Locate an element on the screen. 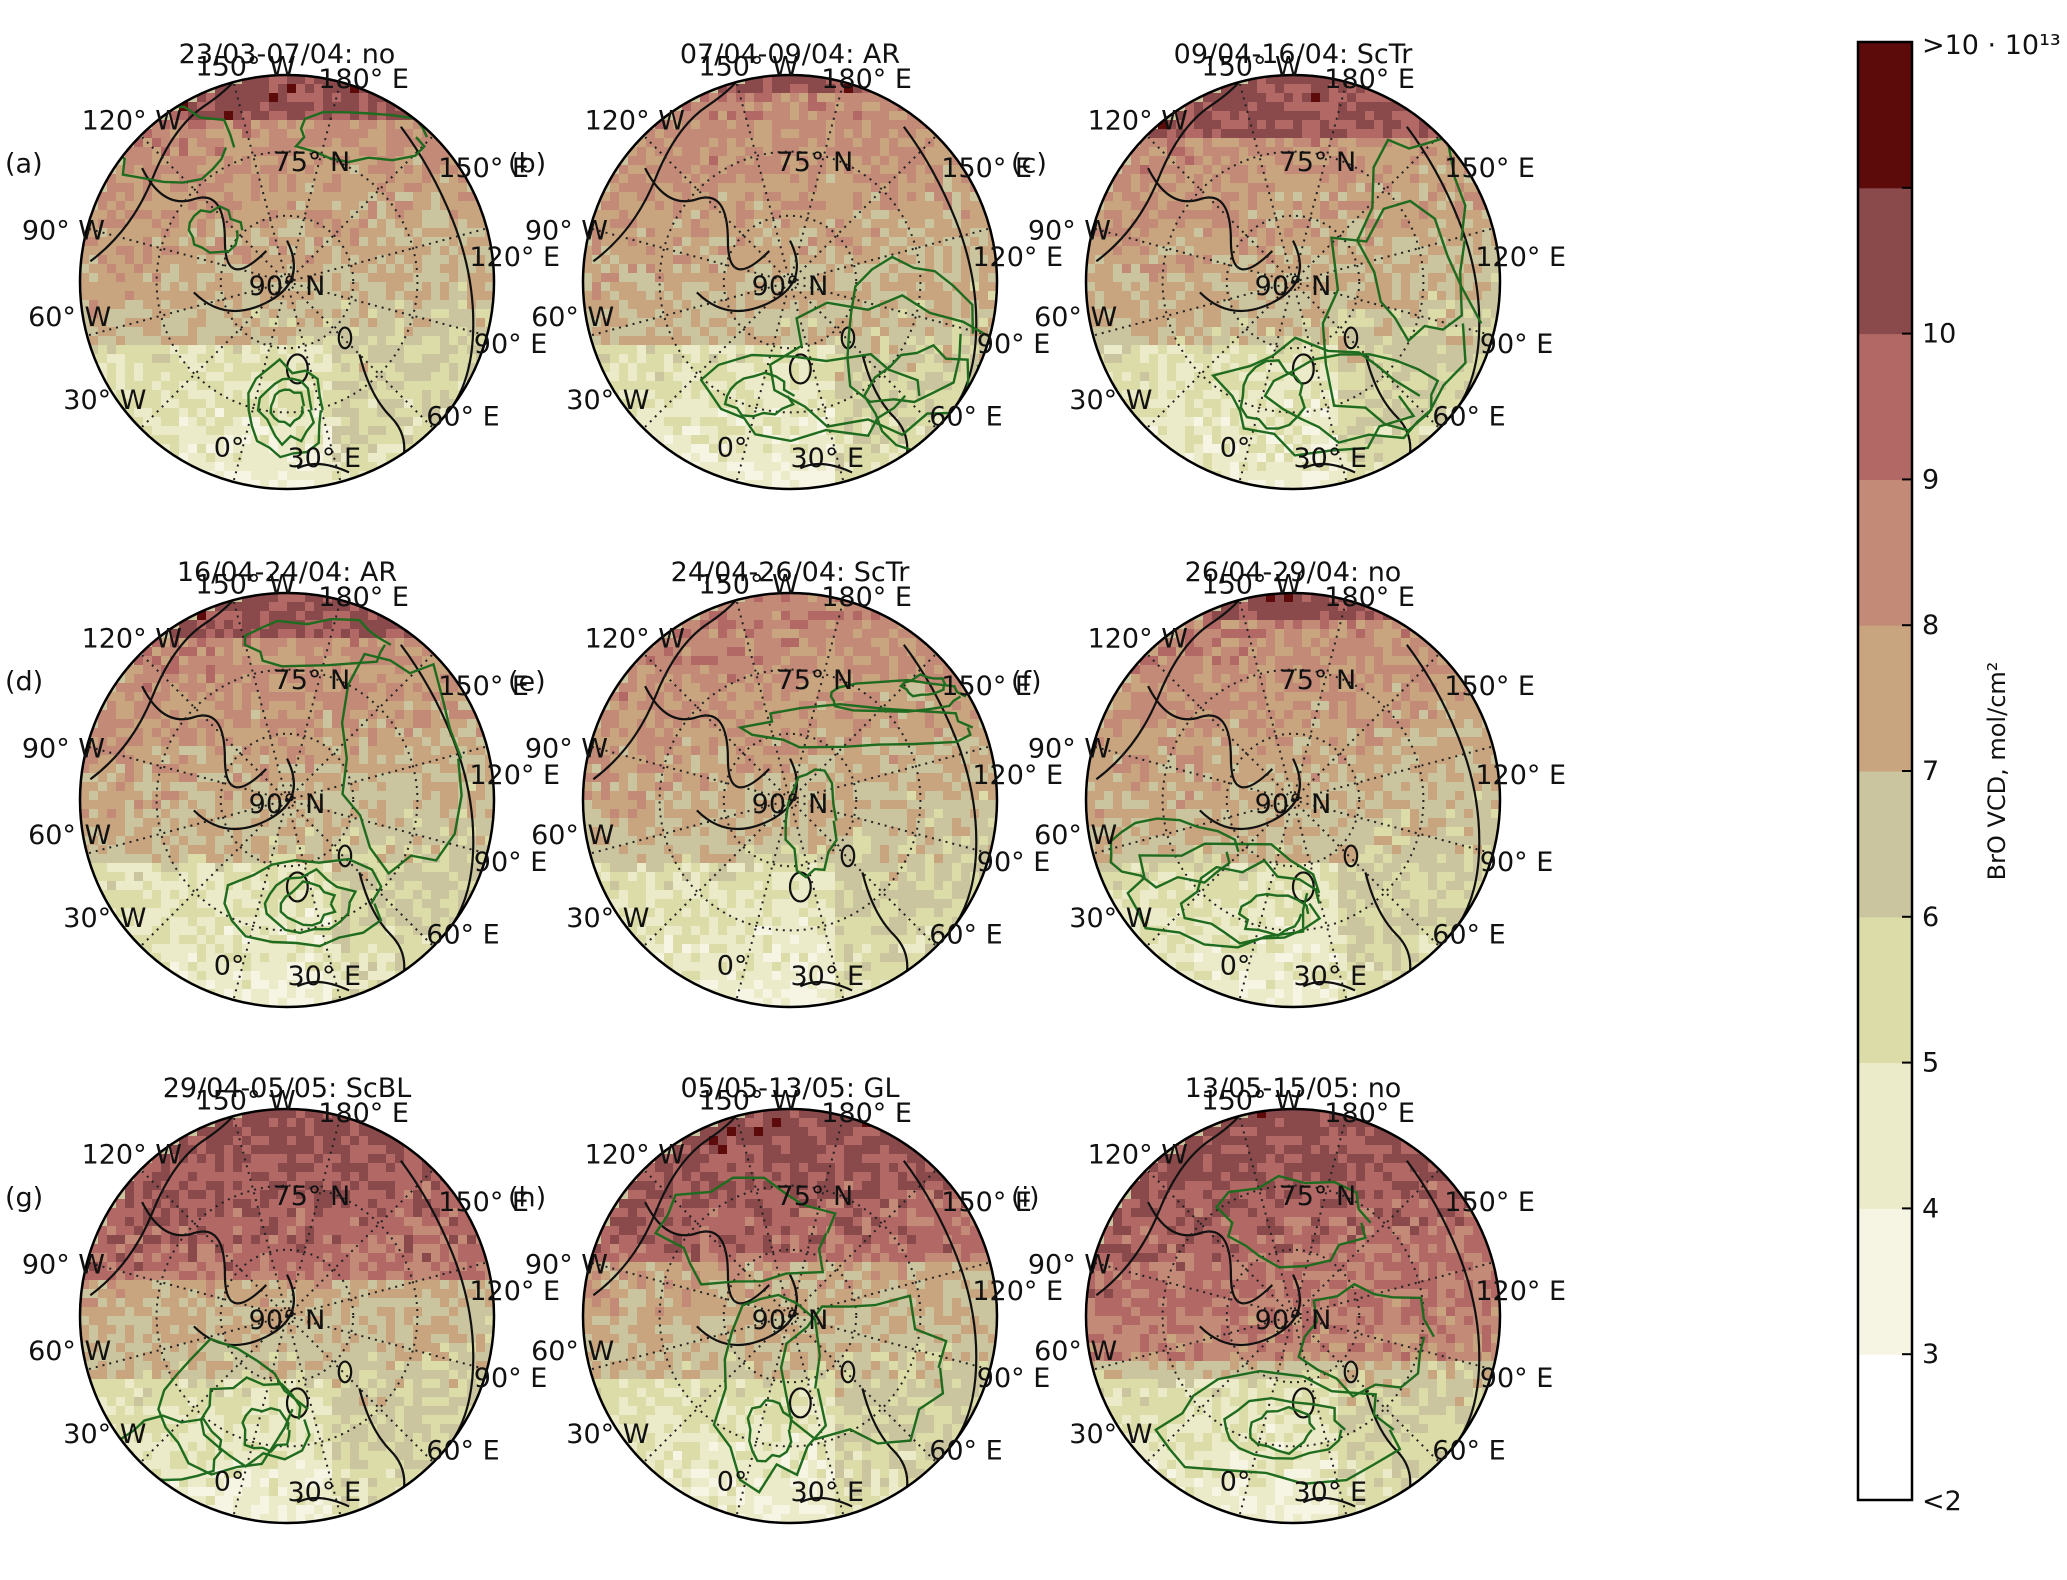 The width and height of the screenshot is (2067, 1580). colorbar-tick-label: 6 is located at coordinates (1930, 917).